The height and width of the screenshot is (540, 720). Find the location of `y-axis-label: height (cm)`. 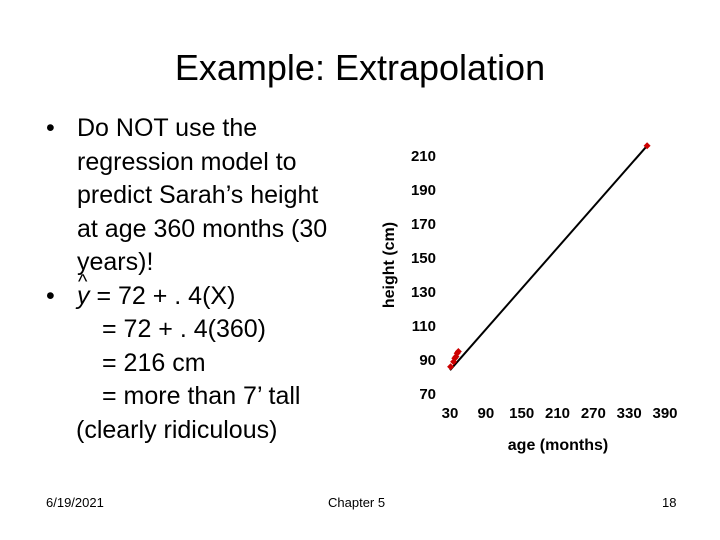

y-axis-label: height (cm) is located at coordinates (389, 265).